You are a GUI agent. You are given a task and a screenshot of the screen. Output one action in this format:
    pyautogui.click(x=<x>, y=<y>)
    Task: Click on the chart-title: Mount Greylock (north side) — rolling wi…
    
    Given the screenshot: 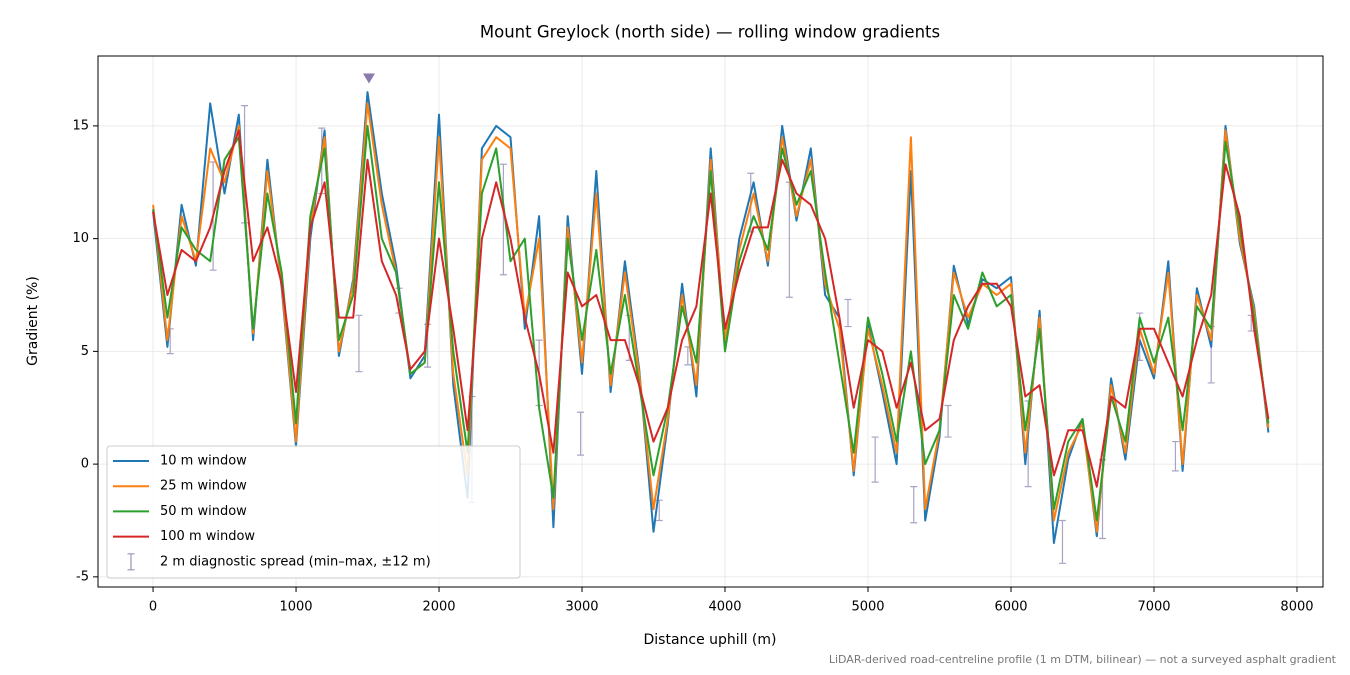 What is the action you would take?
    pyautogui.click(x=710, y=32)
    